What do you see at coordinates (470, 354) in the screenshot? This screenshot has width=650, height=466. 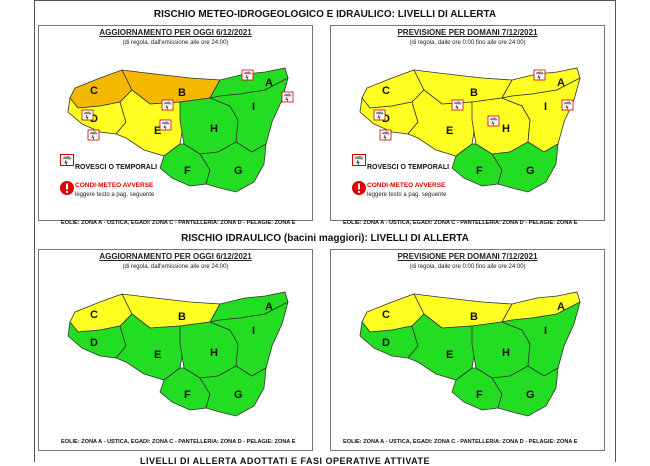 I see `sicily-map-tomorrow-idraulico: A B C D E H I F G` at bounding box center [470, 354].